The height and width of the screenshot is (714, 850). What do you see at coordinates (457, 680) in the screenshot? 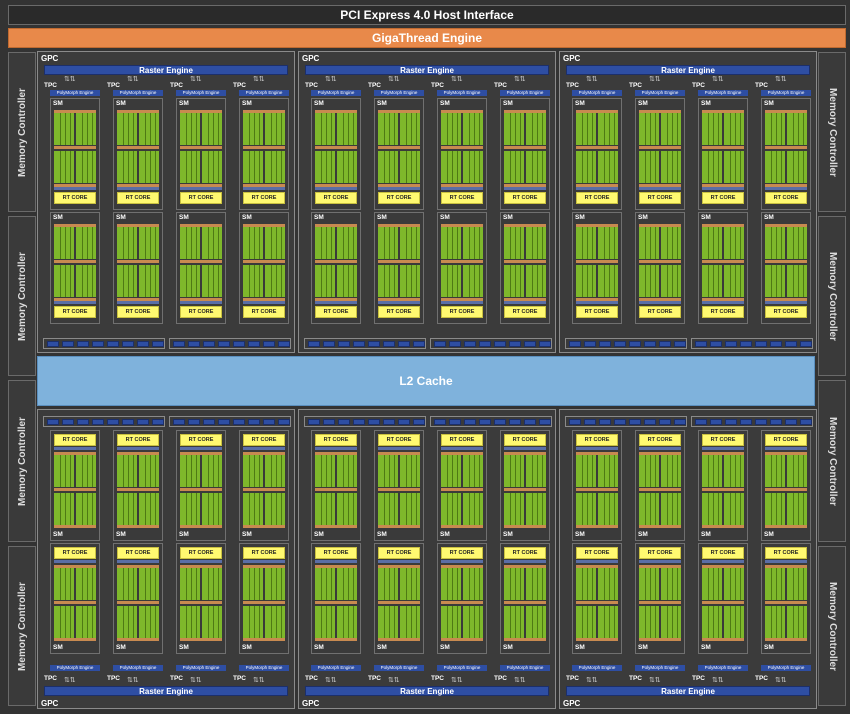
I see `data-flow-arrows: ⇅ ⇅` at bounding box center [457, 680].